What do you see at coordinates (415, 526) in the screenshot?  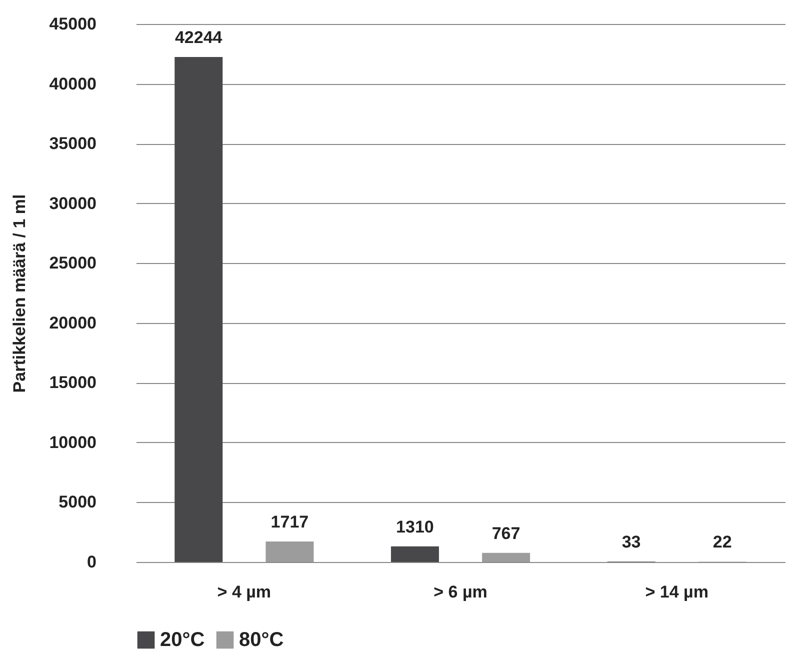 I see `data-label: 1310` at bounding box center [415, 526].